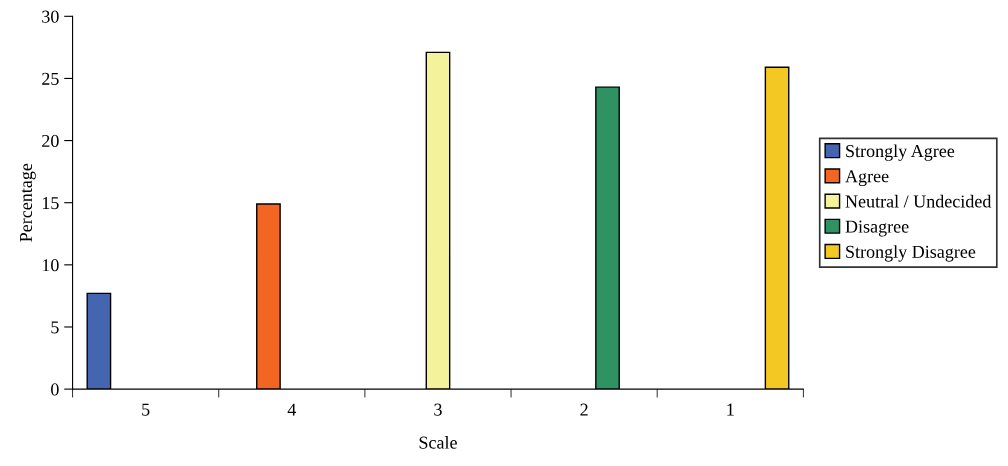  I want to click on y-tick-label: 10, so click(50, 265).